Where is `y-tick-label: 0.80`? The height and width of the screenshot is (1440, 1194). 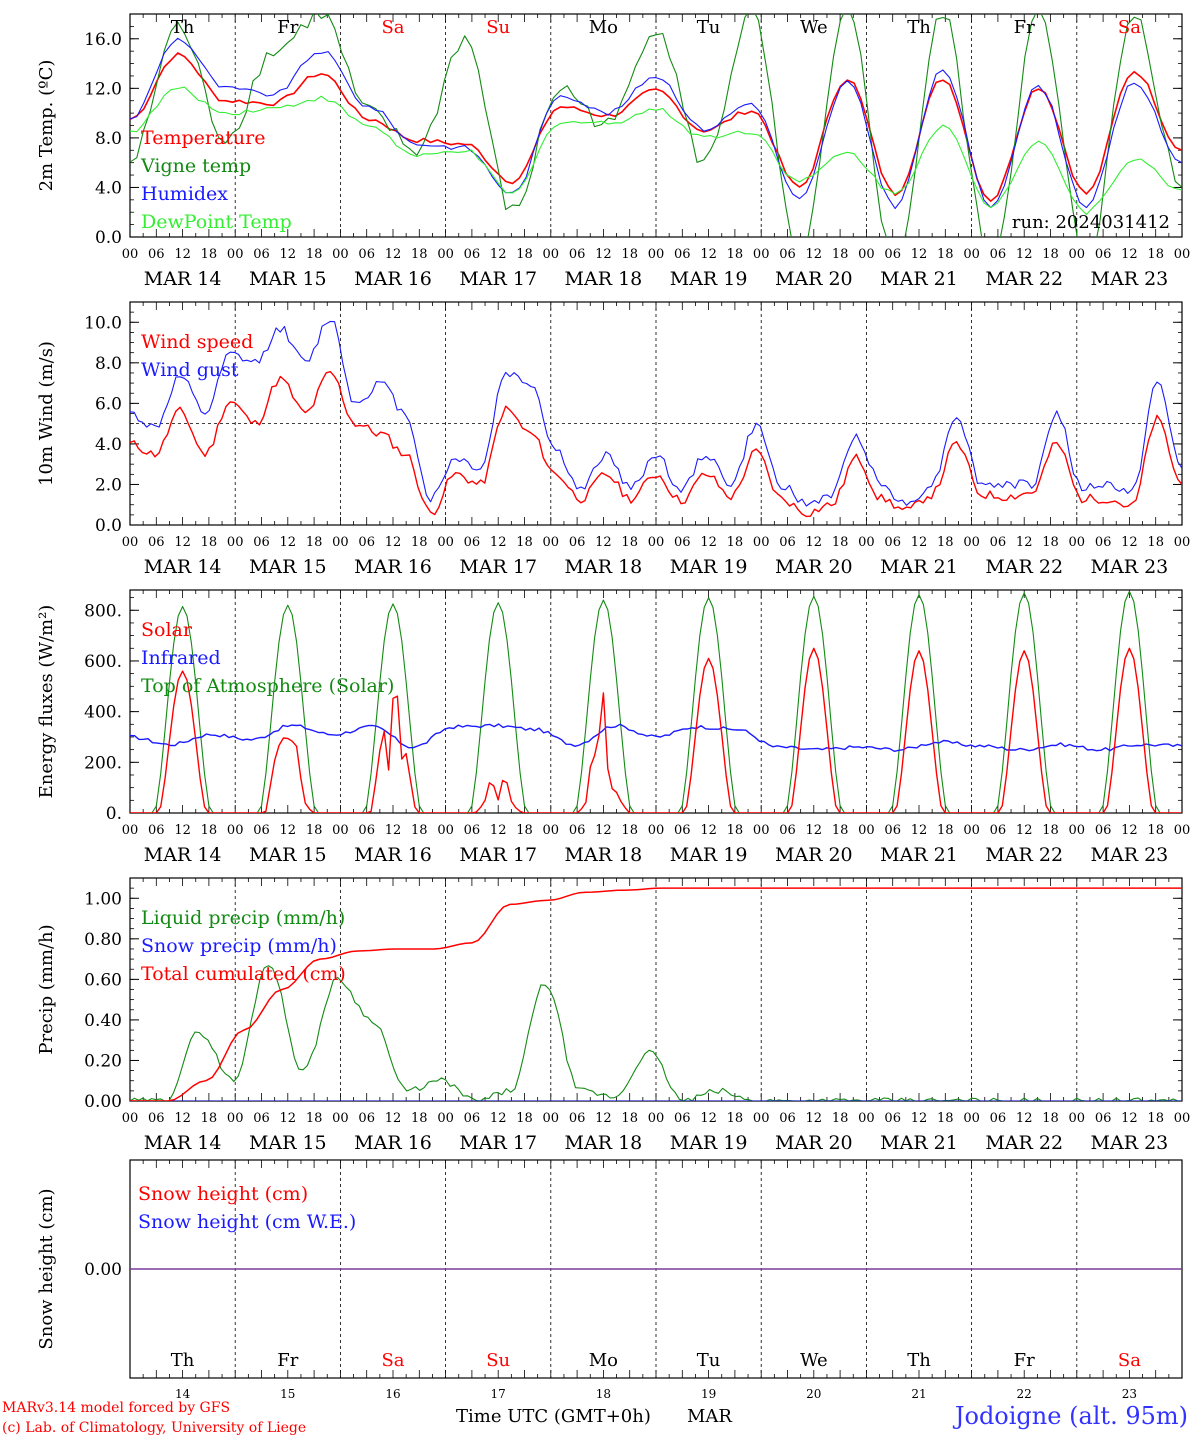
y-tick-label: 0.80 is located at coordinates (103, 940).